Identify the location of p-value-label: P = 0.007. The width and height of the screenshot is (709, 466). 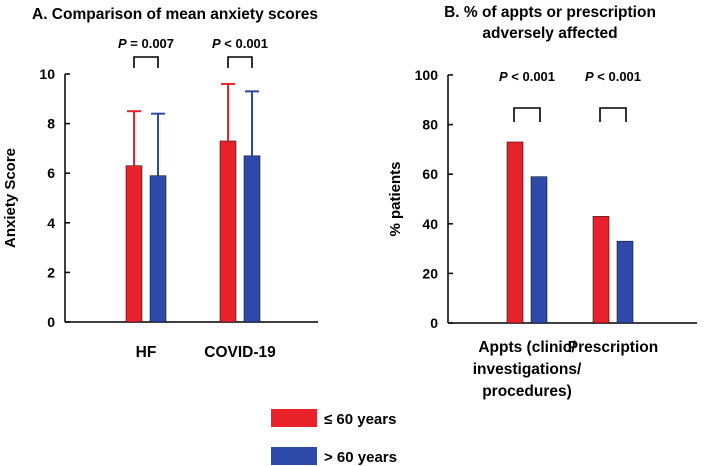
(146, 43).